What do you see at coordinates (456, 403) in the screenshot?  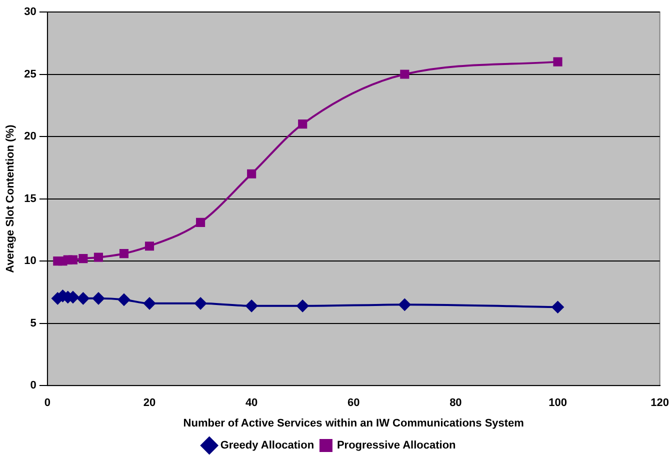 I see `x-tick-label: 80` at bounding box center [456, 403].